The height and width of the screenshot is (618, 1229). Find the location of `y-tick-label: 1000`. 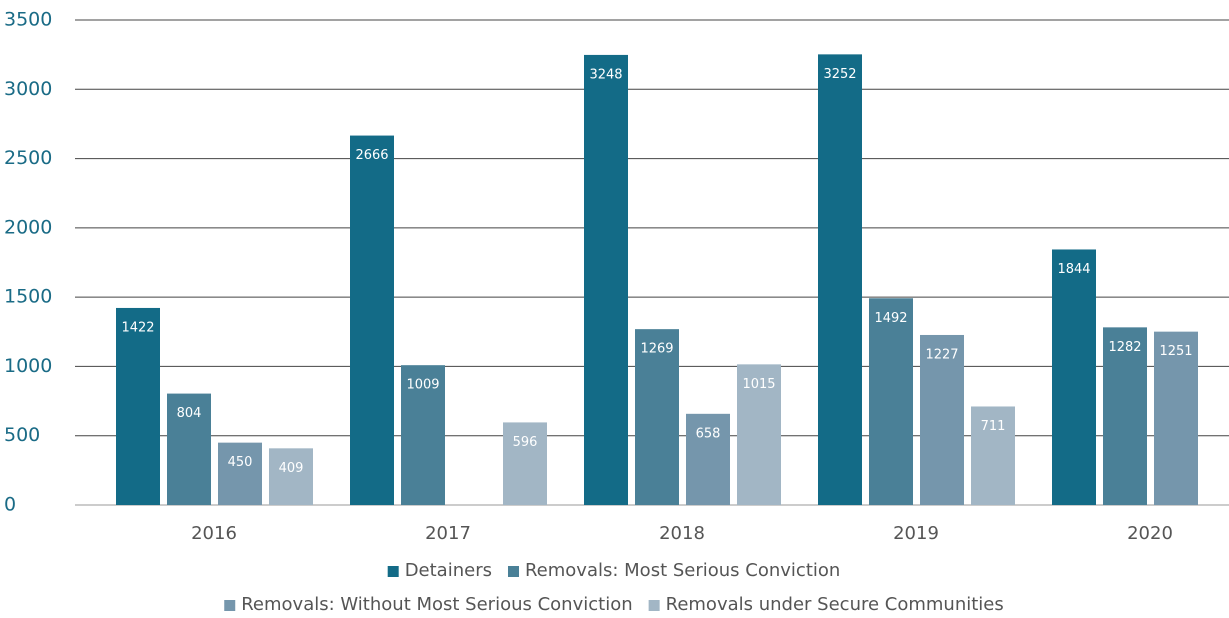

y-tick-label: 1000 is located at coordinates (28, 366).